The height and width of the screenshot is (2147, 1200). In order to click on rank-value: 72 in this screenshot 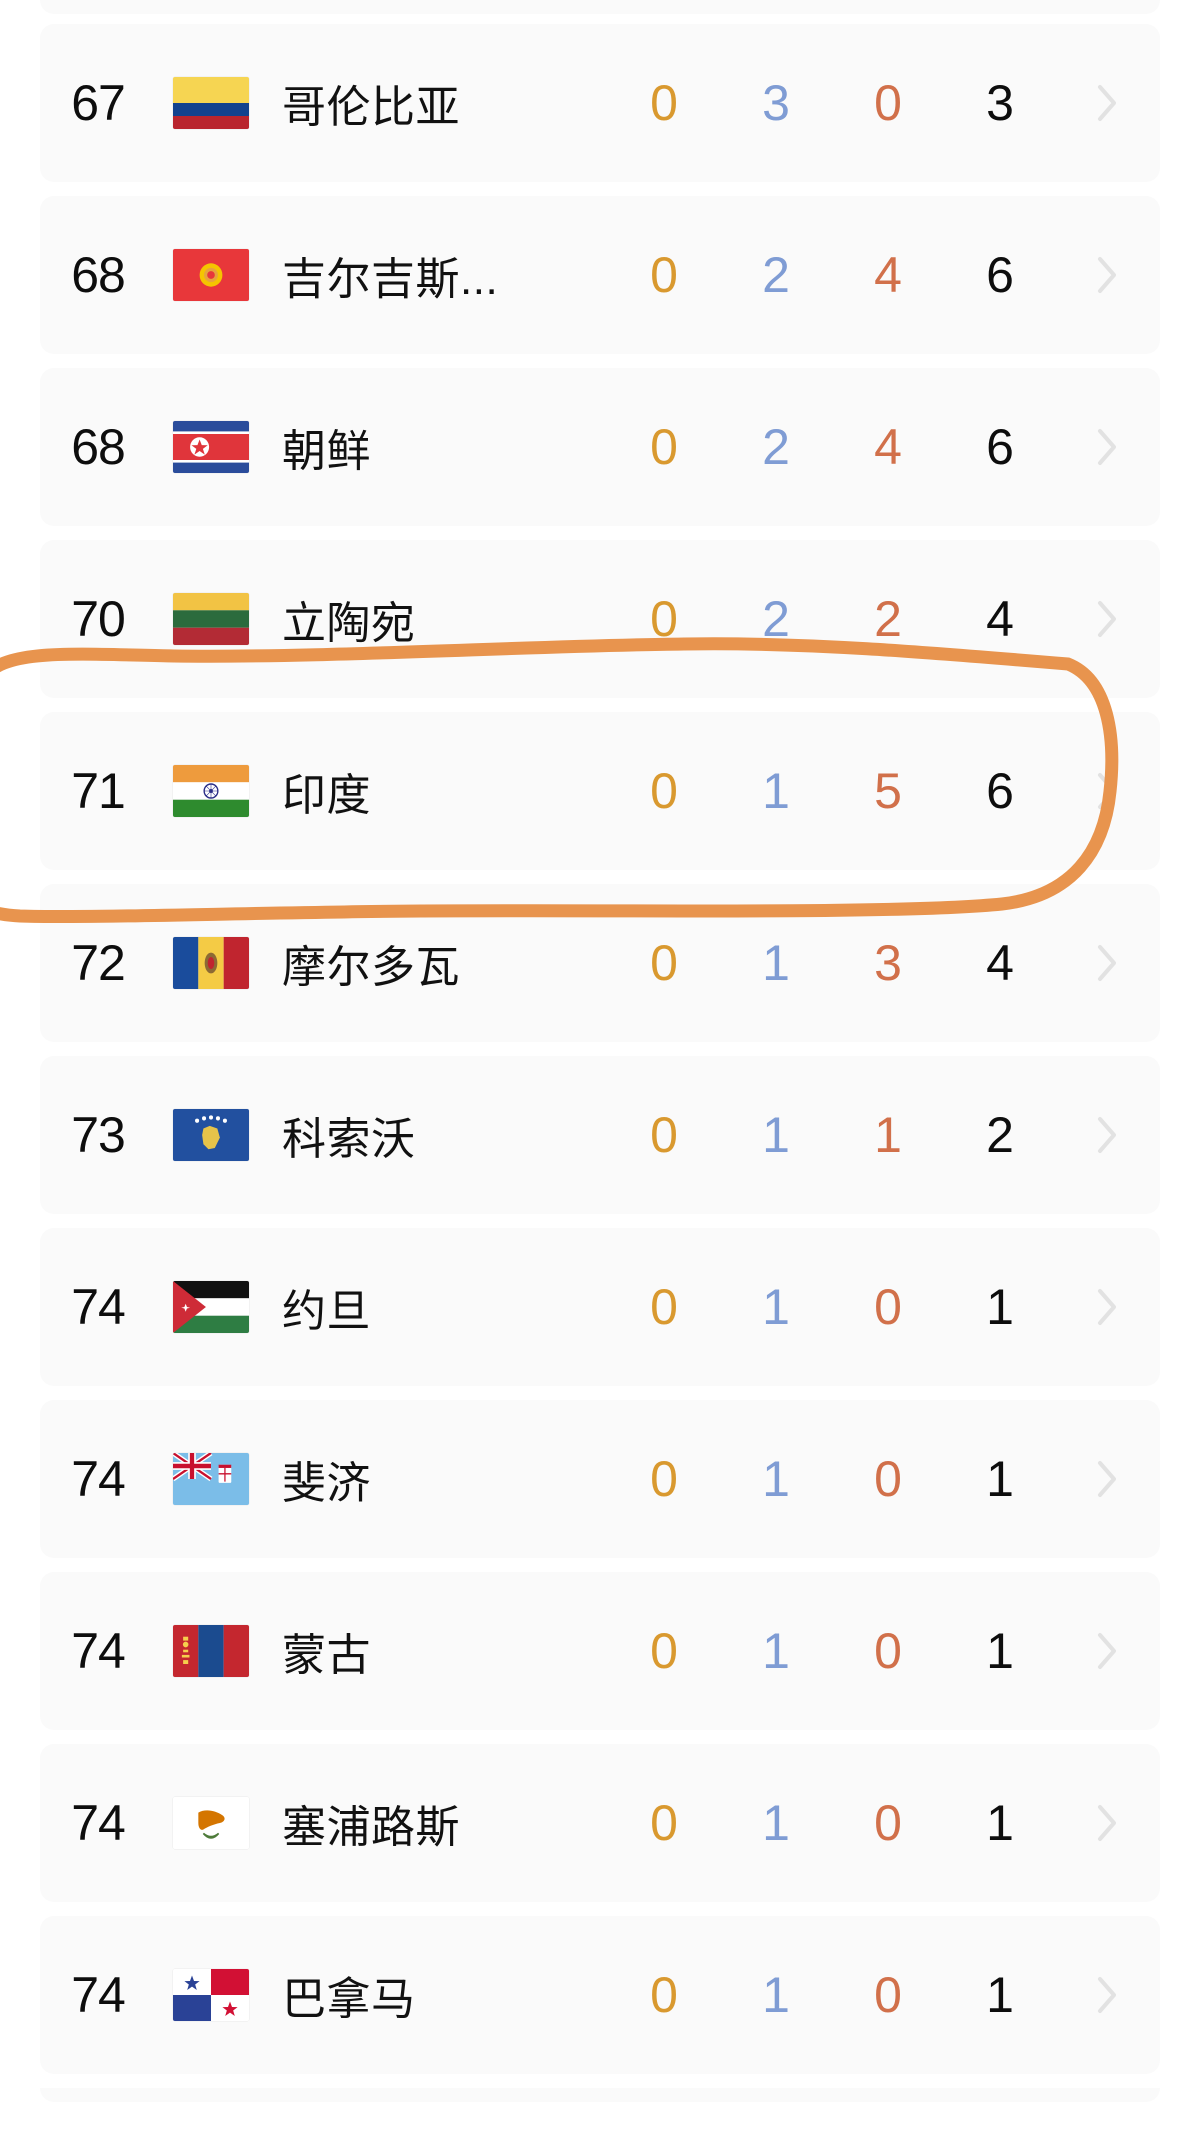, I will do `click(98, 963)`.